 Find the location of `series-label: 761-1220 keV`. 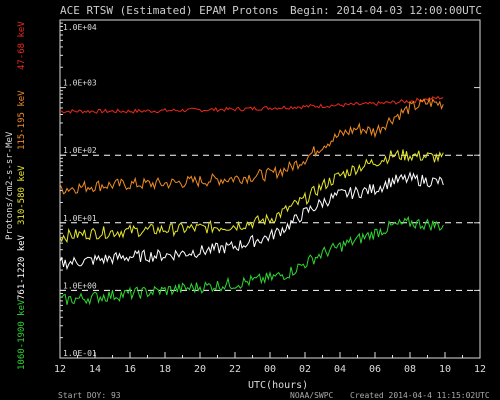

series-label: 761-1220 keV is located at coordinates (22, 267).